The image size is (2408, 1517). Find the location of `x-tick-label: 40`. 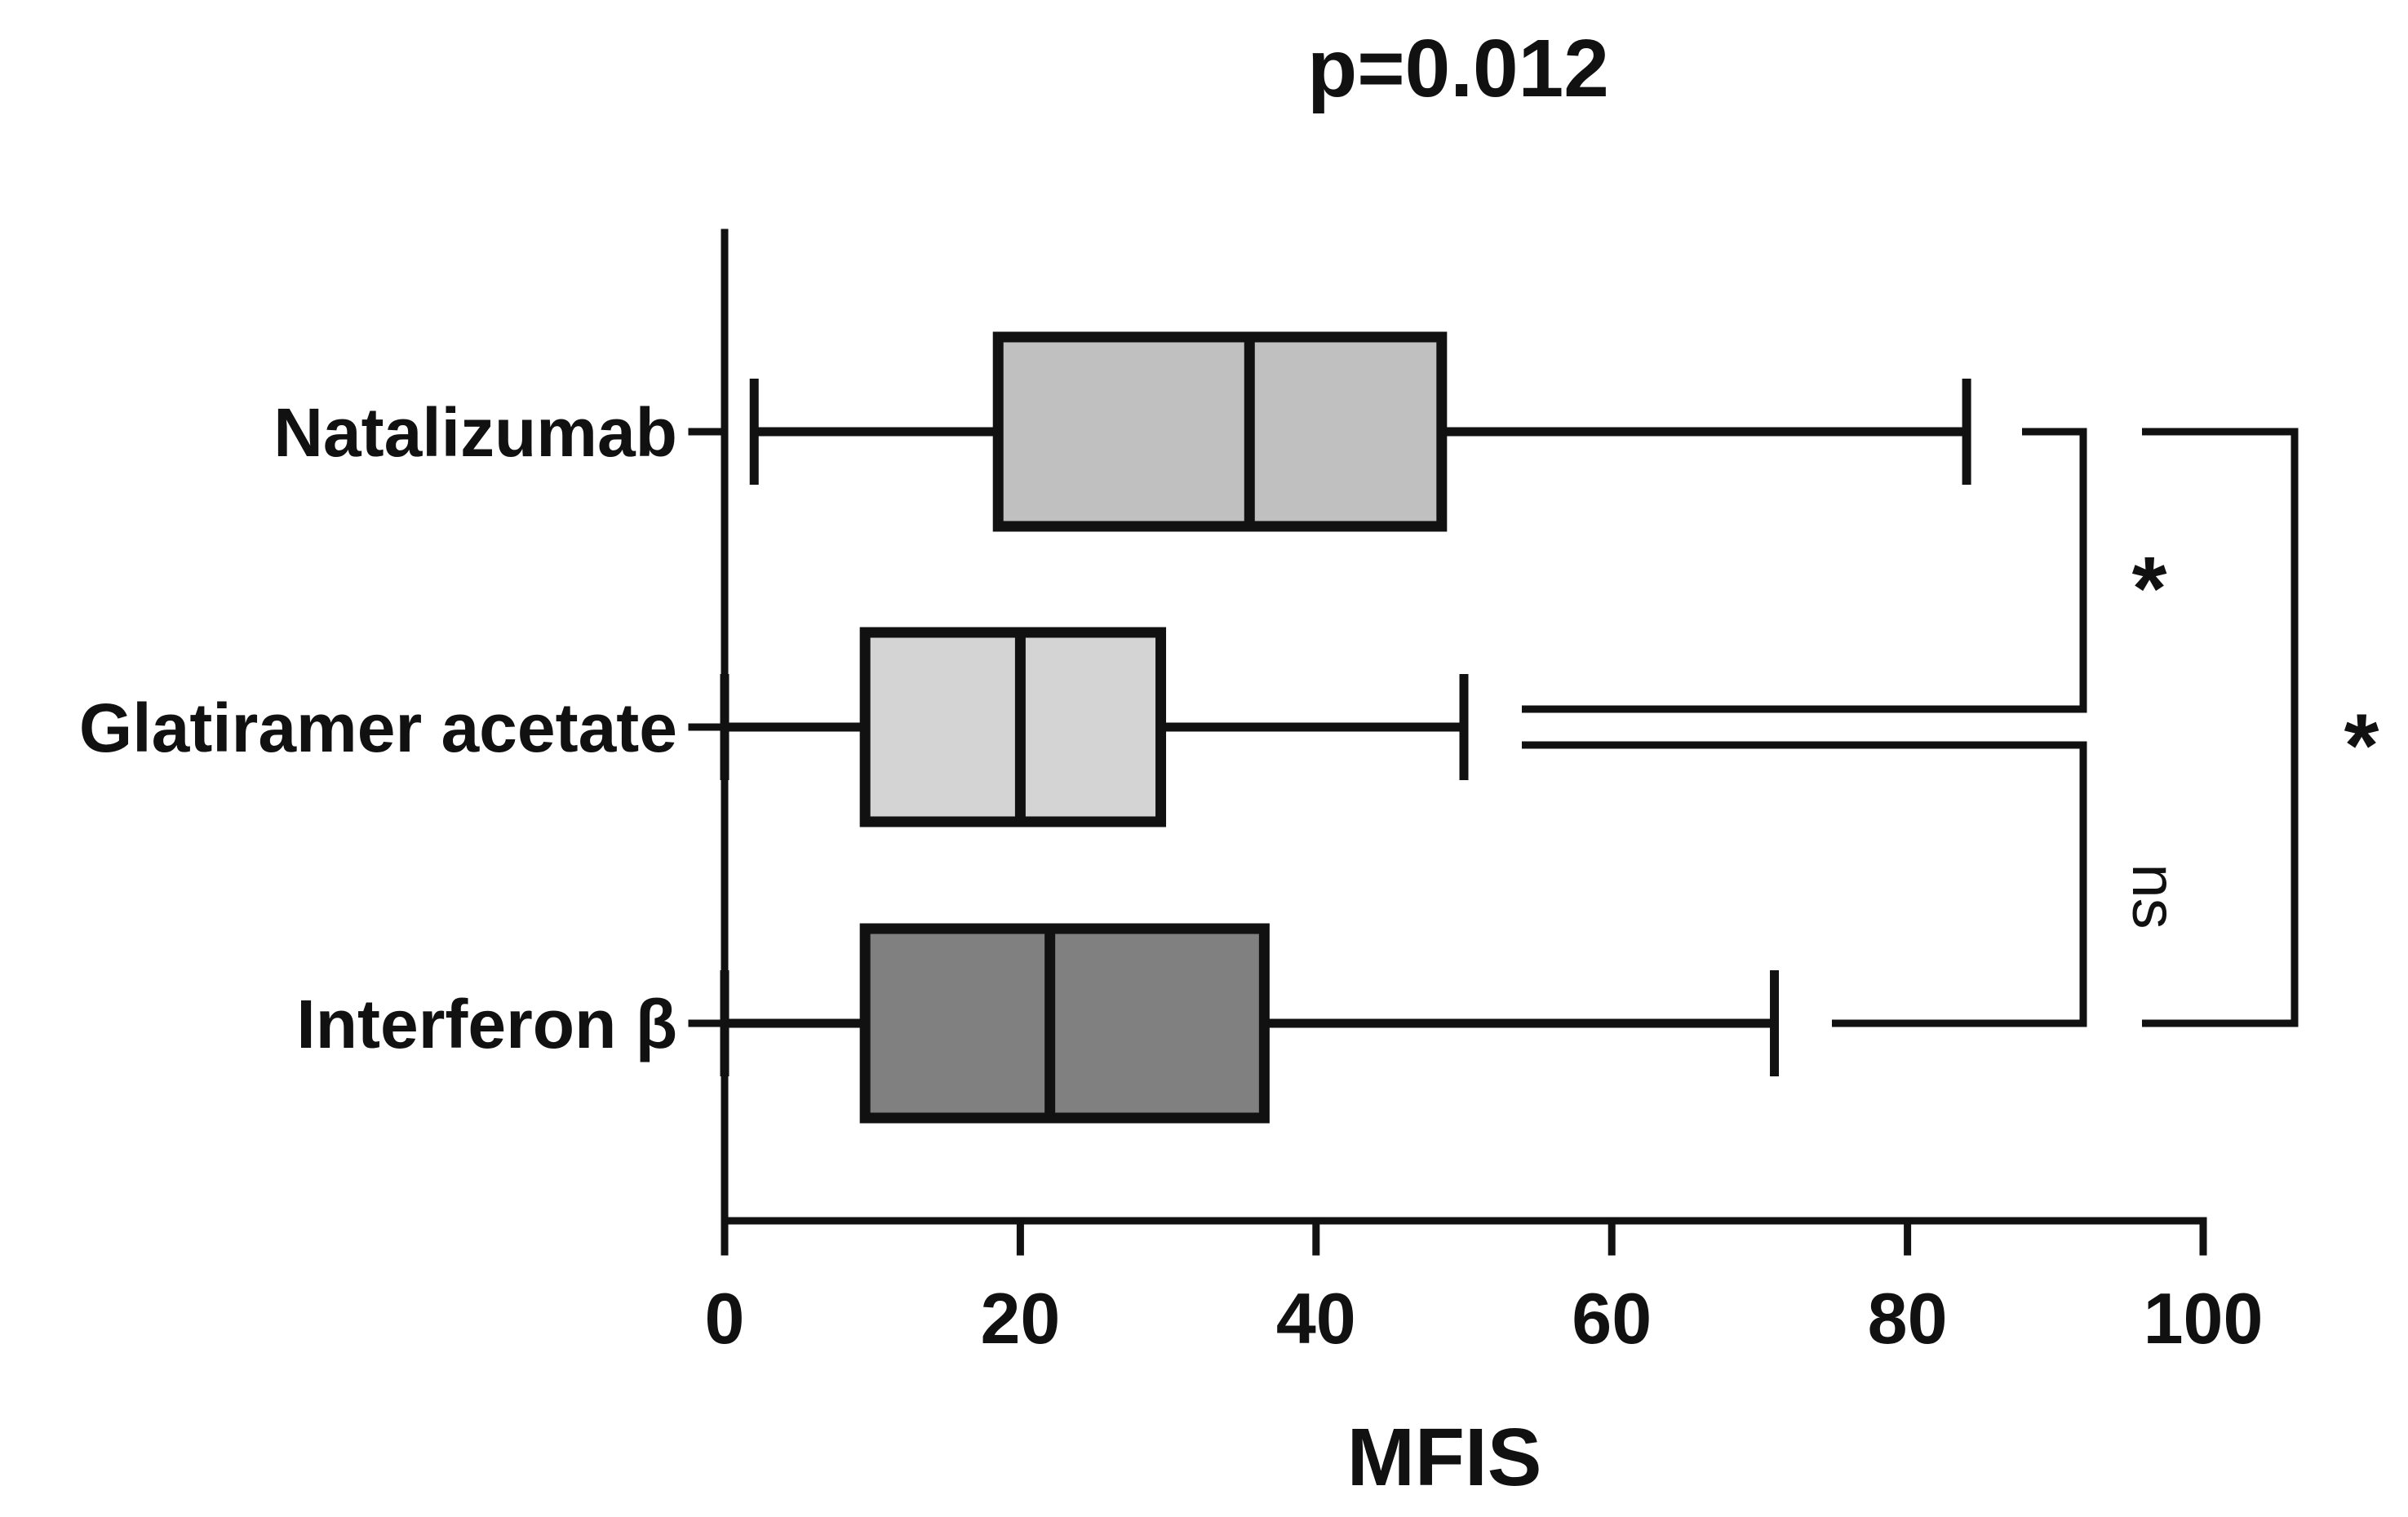

x-tick-label: 40 is located at coordinates (1316, 1319).